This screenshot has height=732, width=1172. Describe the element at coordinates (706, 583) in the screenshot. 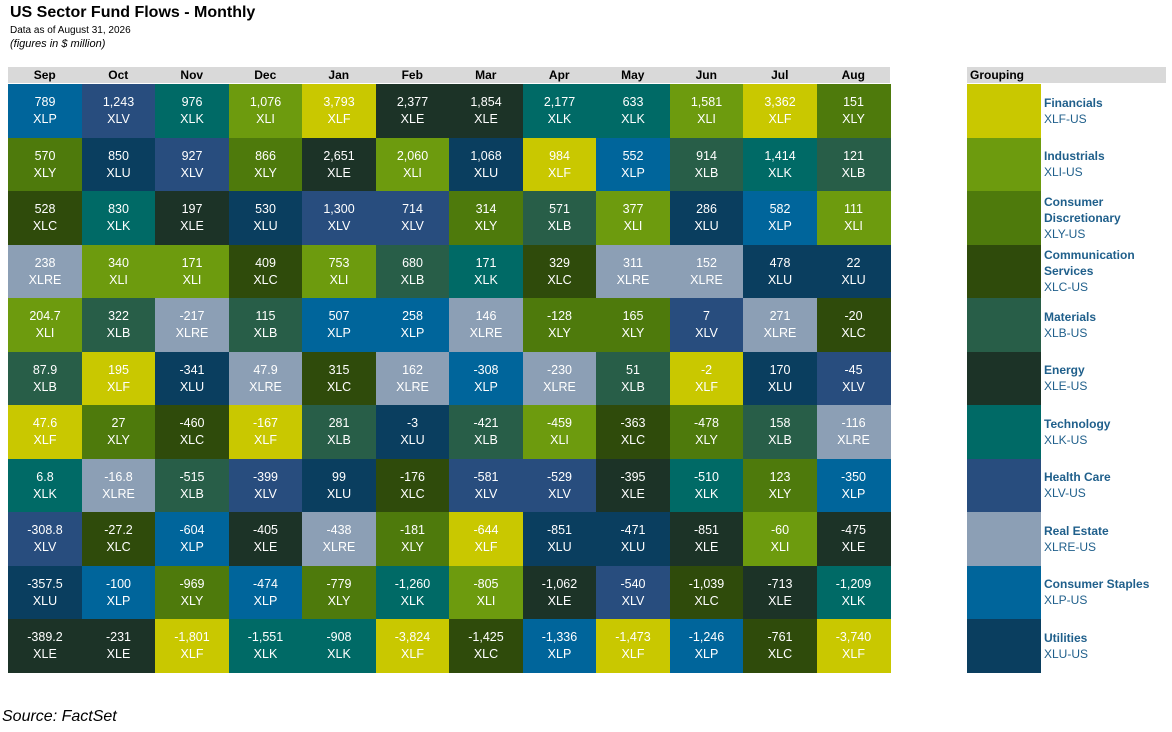

I see `cell-value: -1,039` at that location.